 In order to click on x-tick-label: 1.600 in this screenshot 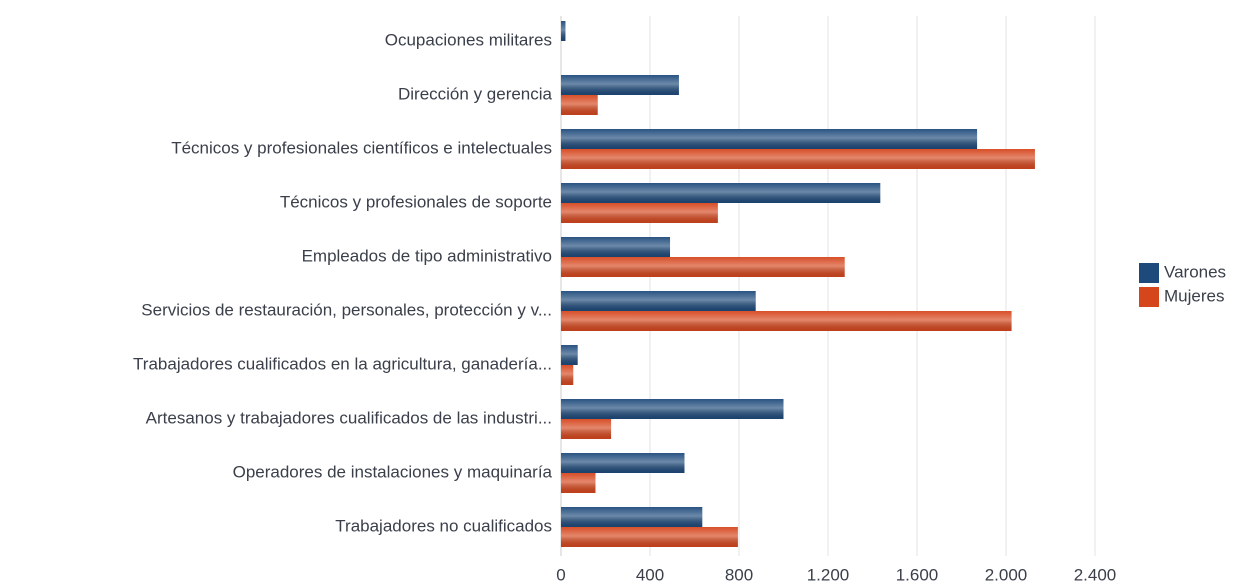, I will do `click(917, 574)`.